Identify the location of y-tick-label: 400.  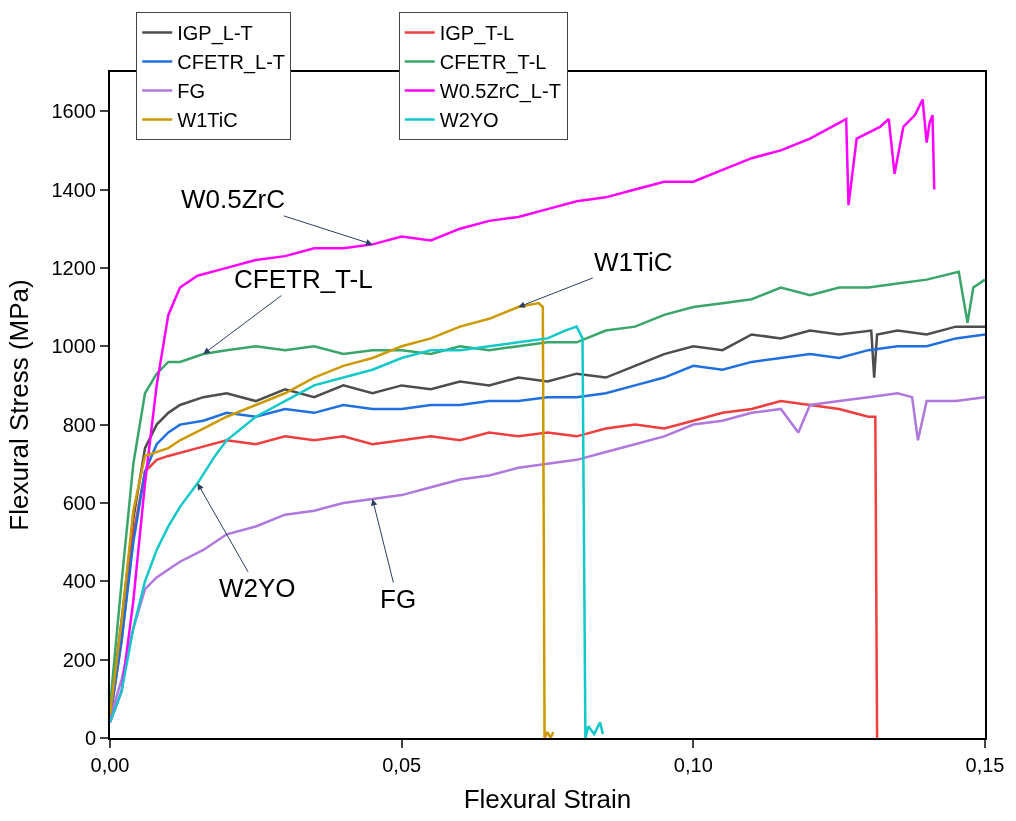
(79, 581).